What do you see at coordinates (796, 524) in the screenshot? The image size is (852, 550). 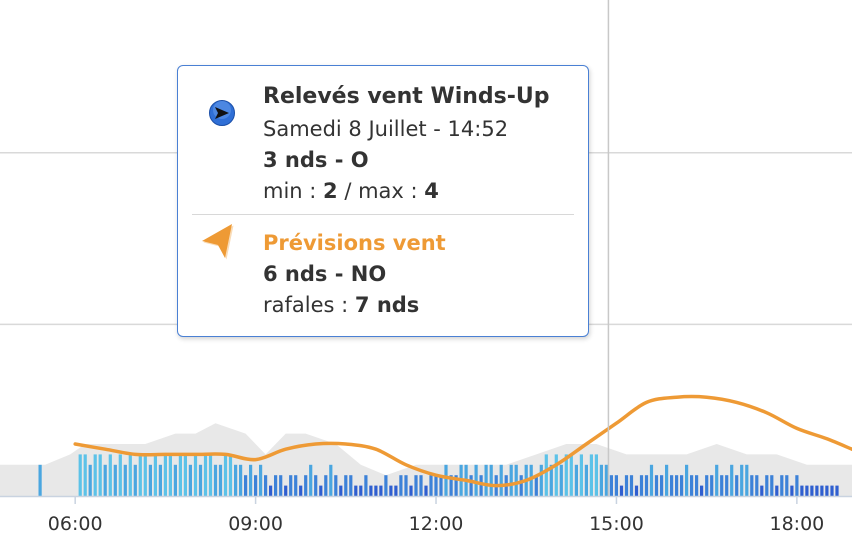 I see `x-tick-label-4: 18:00` at bounding box center [796, 524].